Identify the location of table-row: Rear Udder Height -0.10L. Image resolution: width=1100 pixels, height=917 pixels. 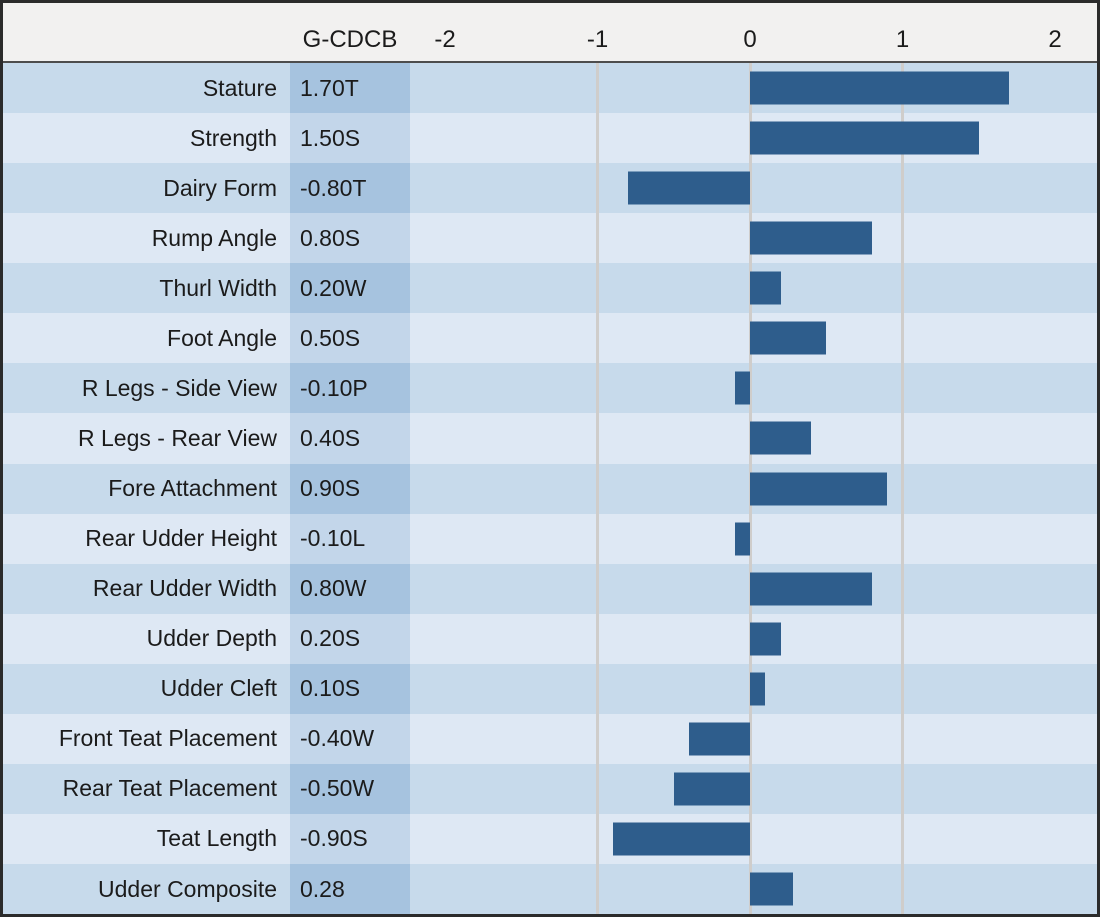
(550, 538).